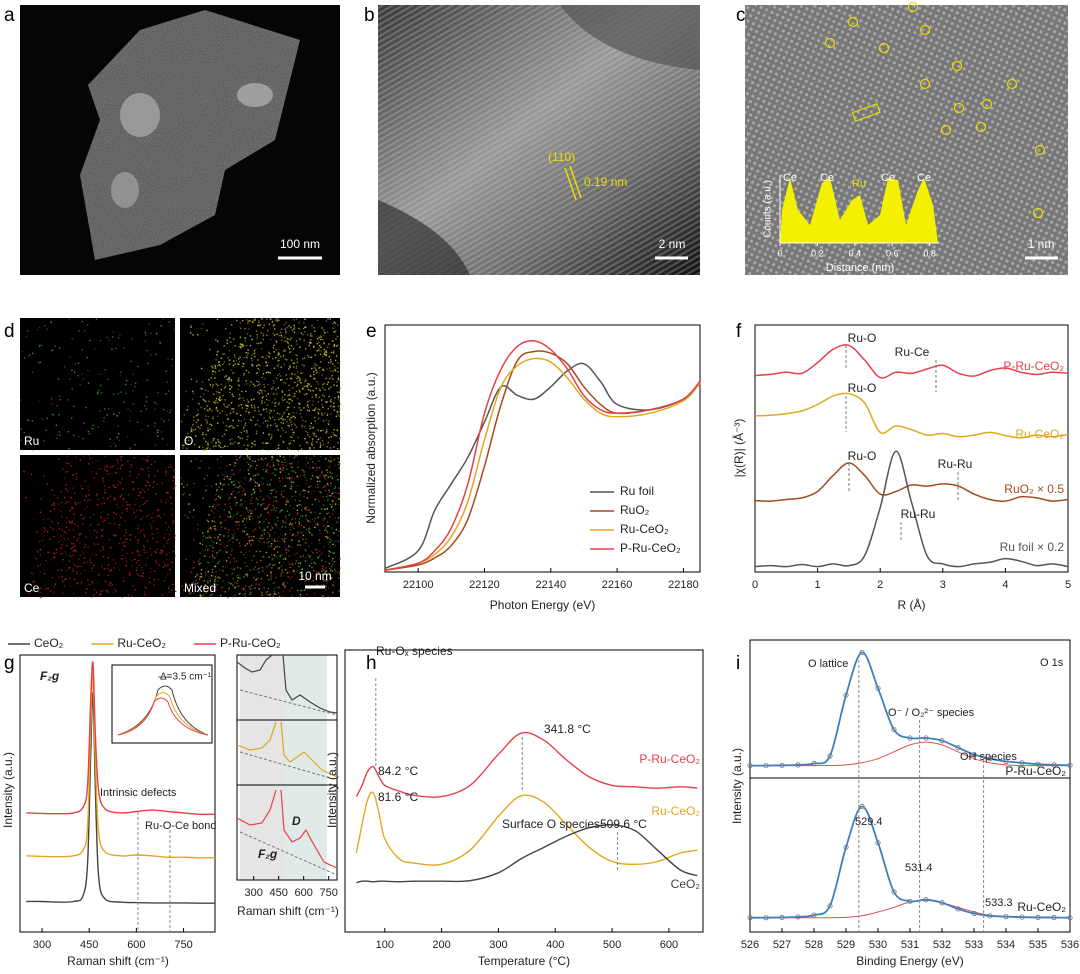 The height and width of the screenshot is (974, 1080). Describe the element at coordinates (911, 448) in the screenshot. I see `plot-frame` at that location.